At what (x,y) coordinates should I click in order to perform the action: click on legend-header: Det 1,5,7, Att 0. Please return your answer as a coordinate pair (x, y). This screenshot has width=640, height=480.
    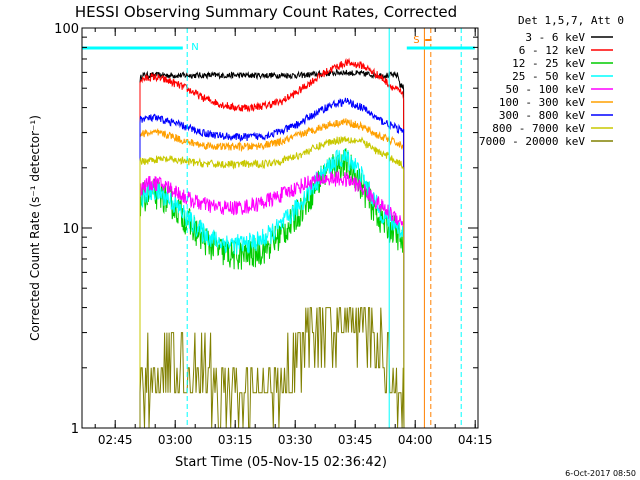
    Looking at the image, I should click on (571, 20).